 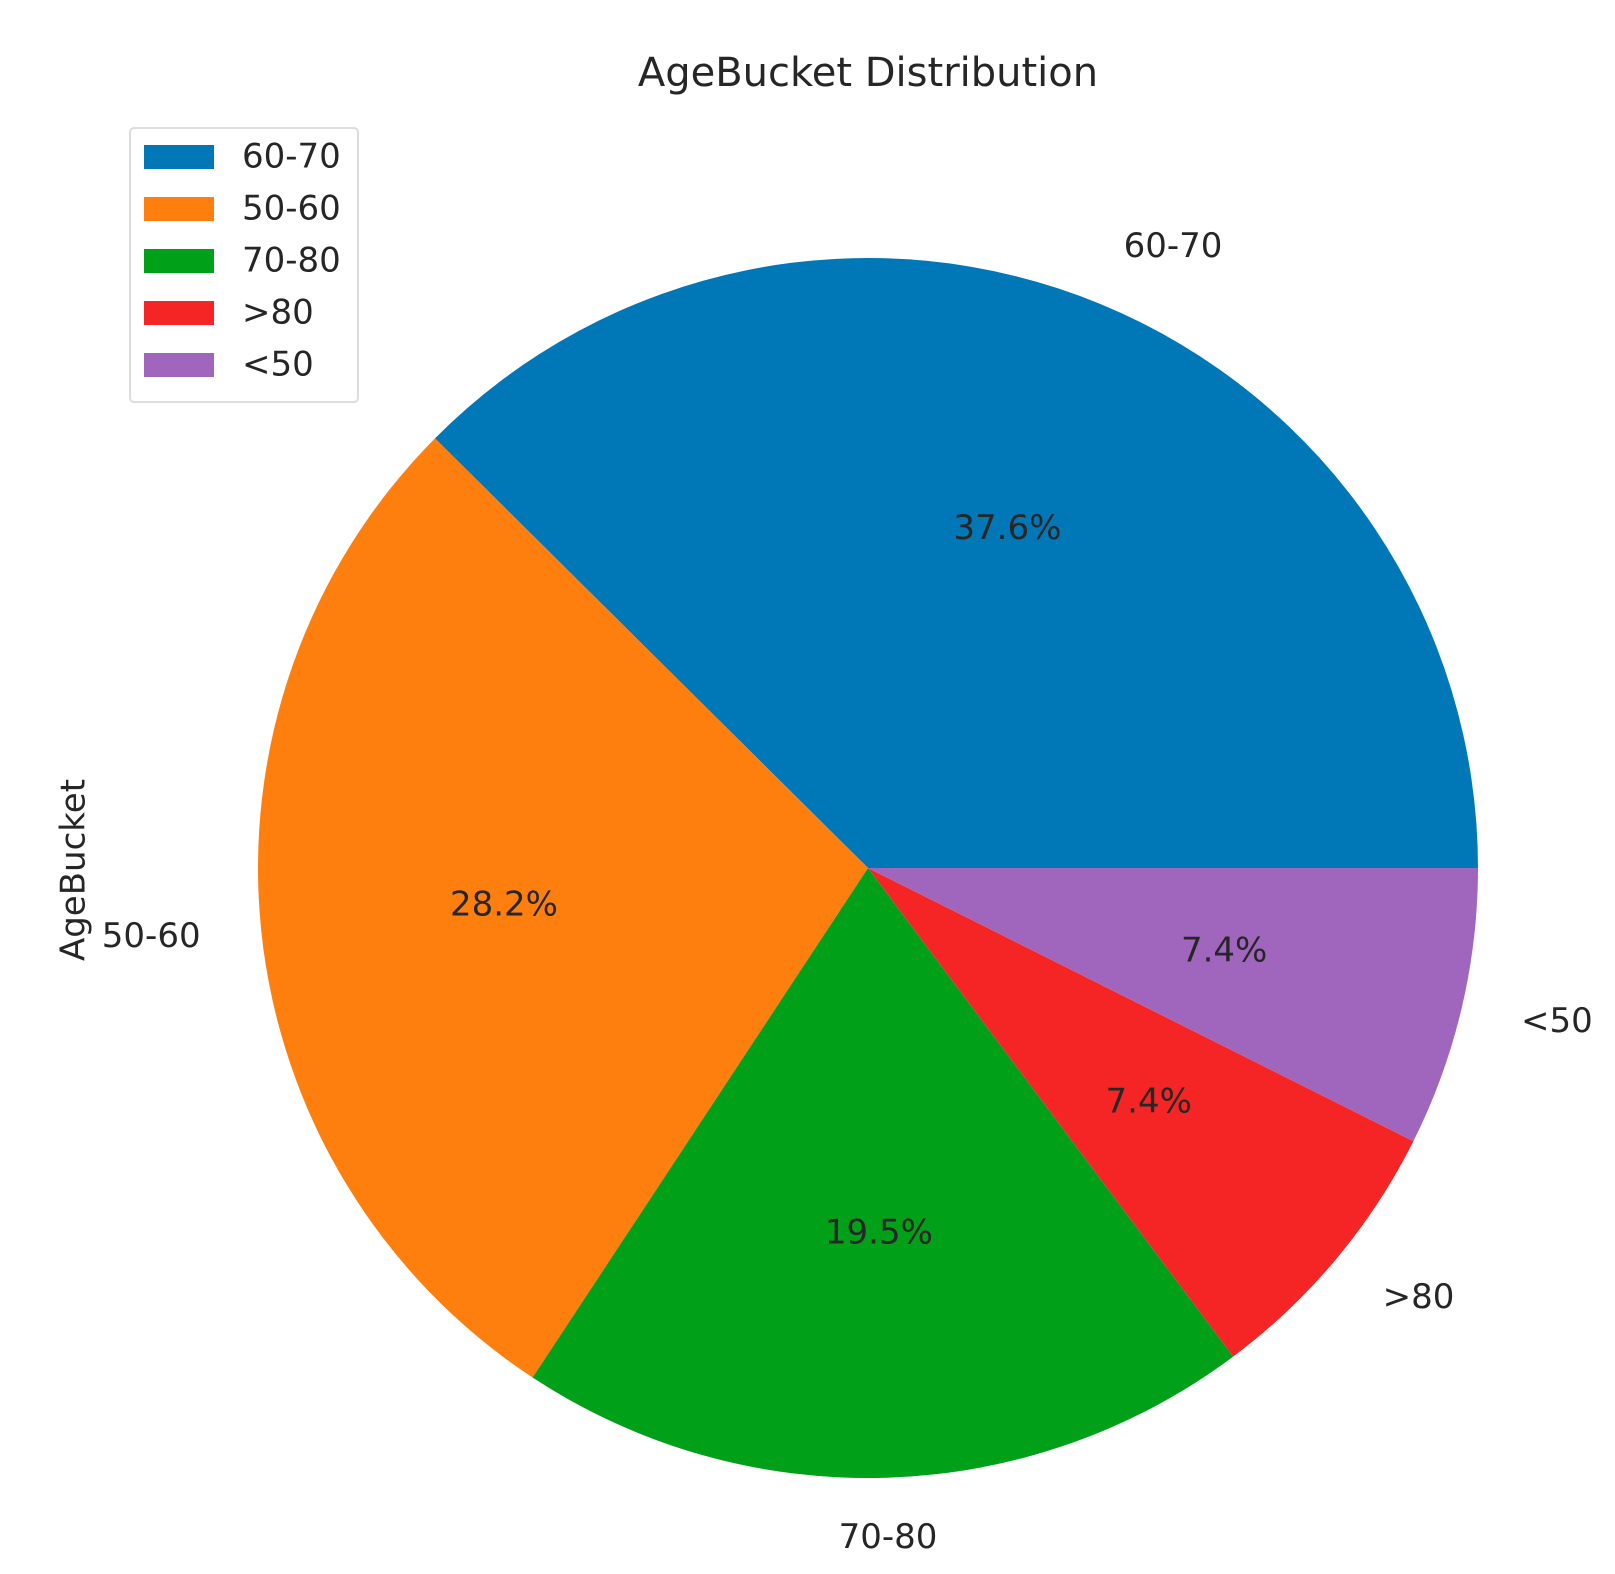 I want to click on category-label: >80, so click(x=1419, y=1297).